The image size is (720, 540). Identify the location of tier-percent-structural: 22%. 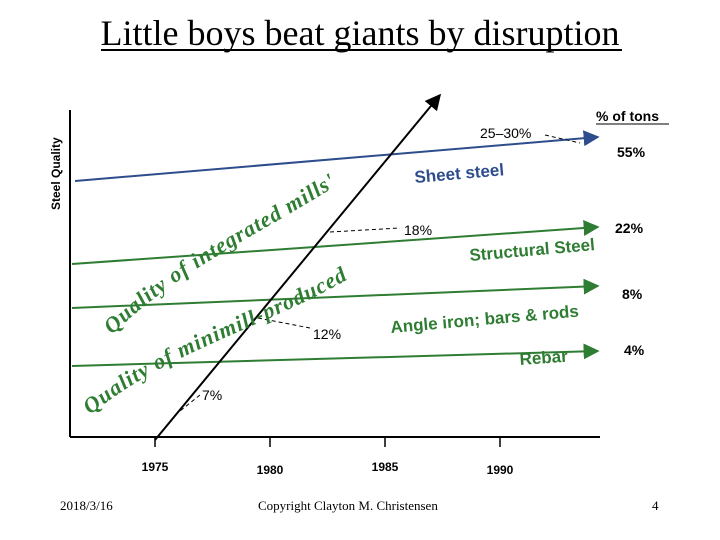
(629, 228).